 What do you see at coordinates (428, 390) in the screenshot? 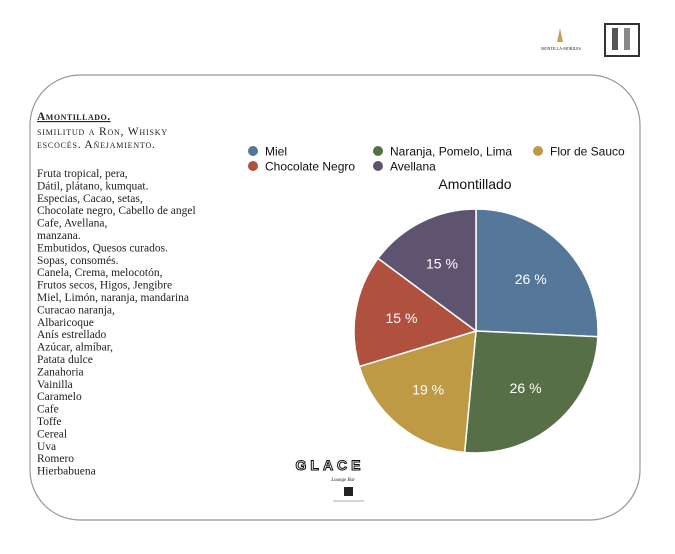
I see `slice-label: 19 %` at bounding box center [428, 390].